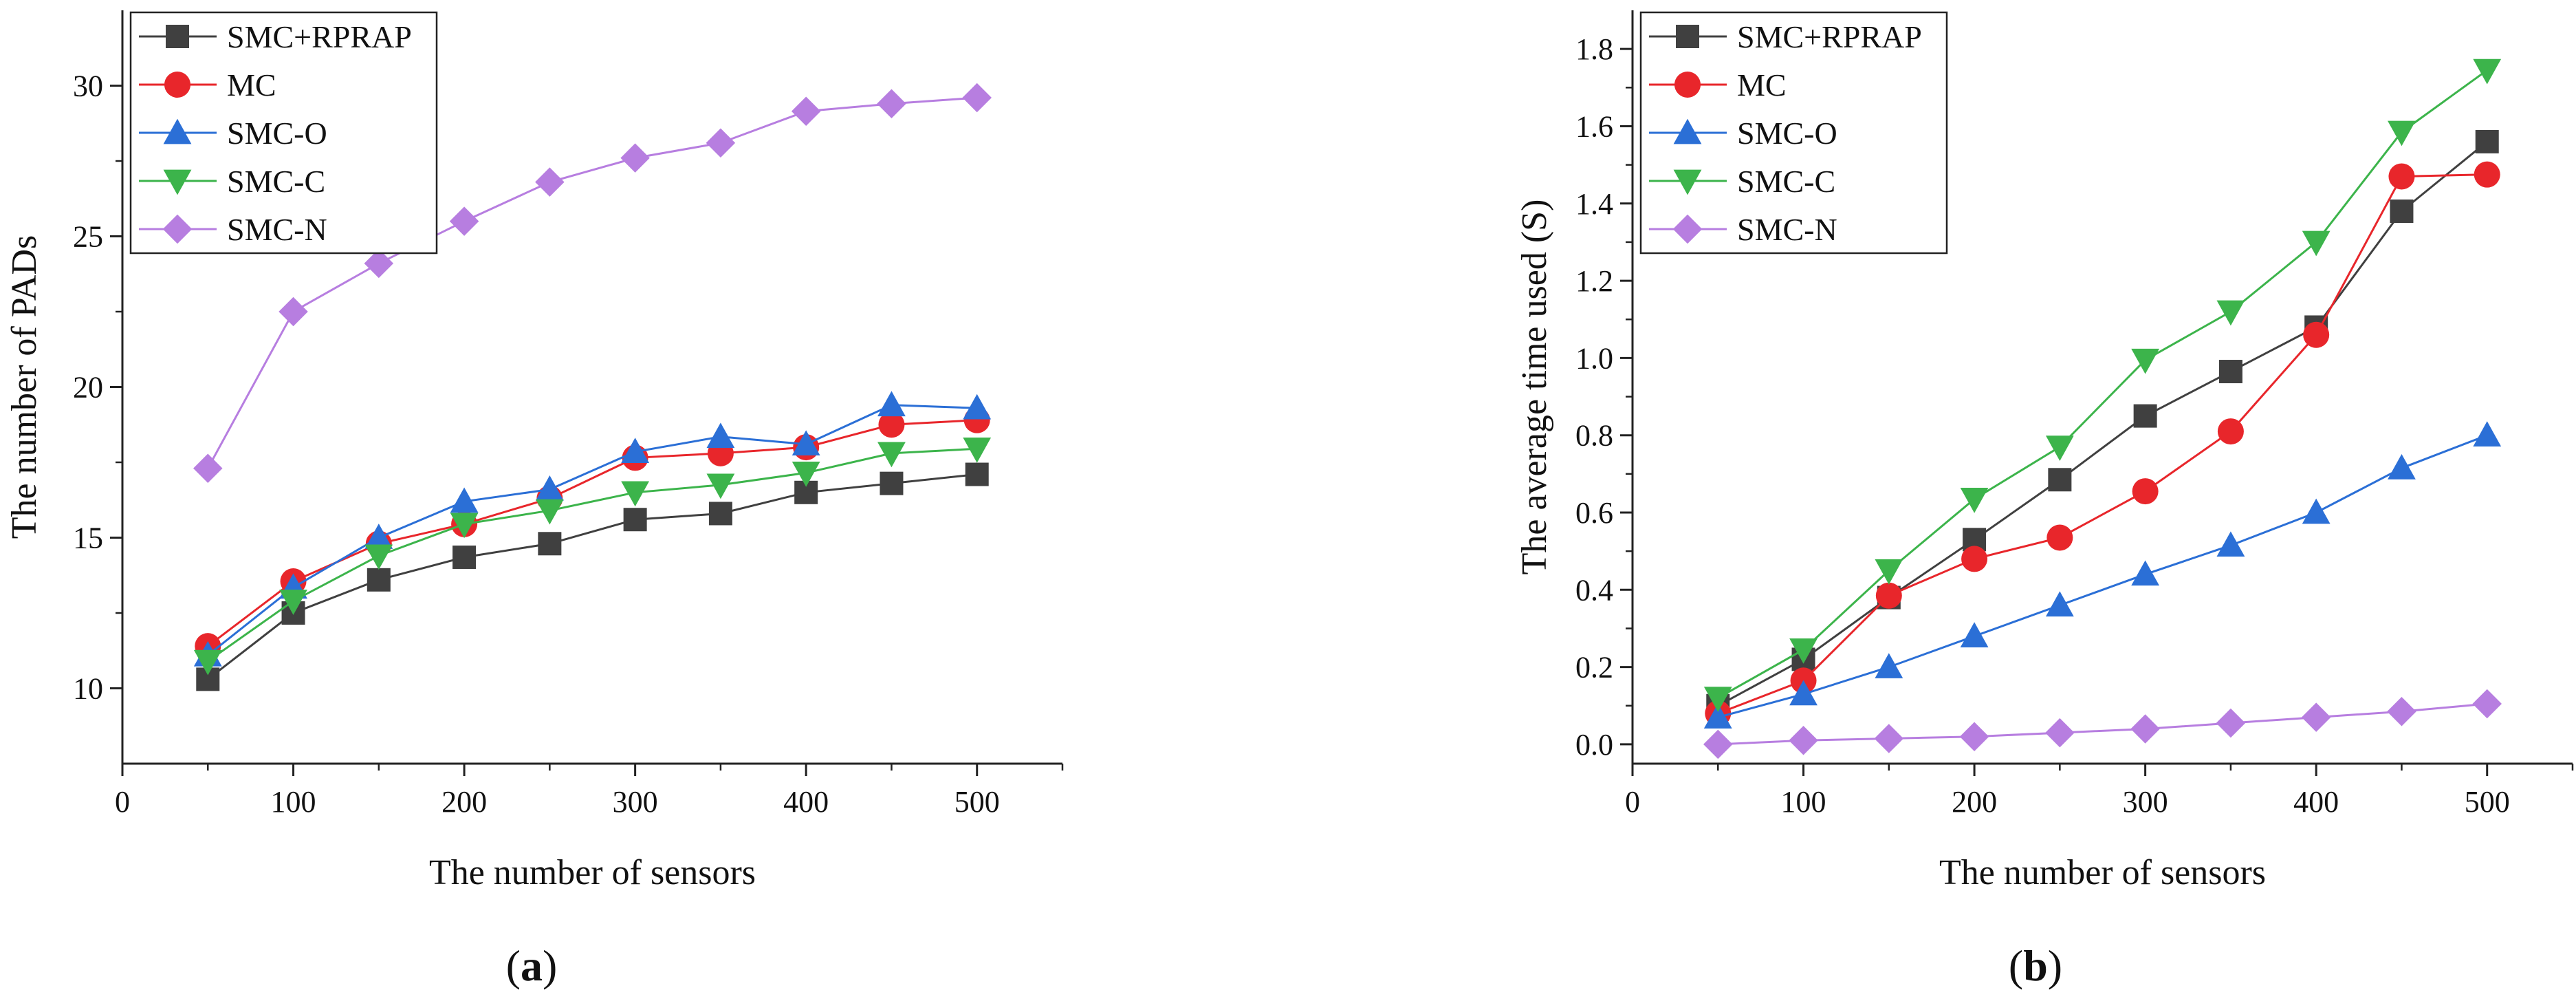 This screenshot has width=2576, height=1001. Describe the element at coordinates (207, 85) in the screenshot. I see `legend-item: MC` at that location.